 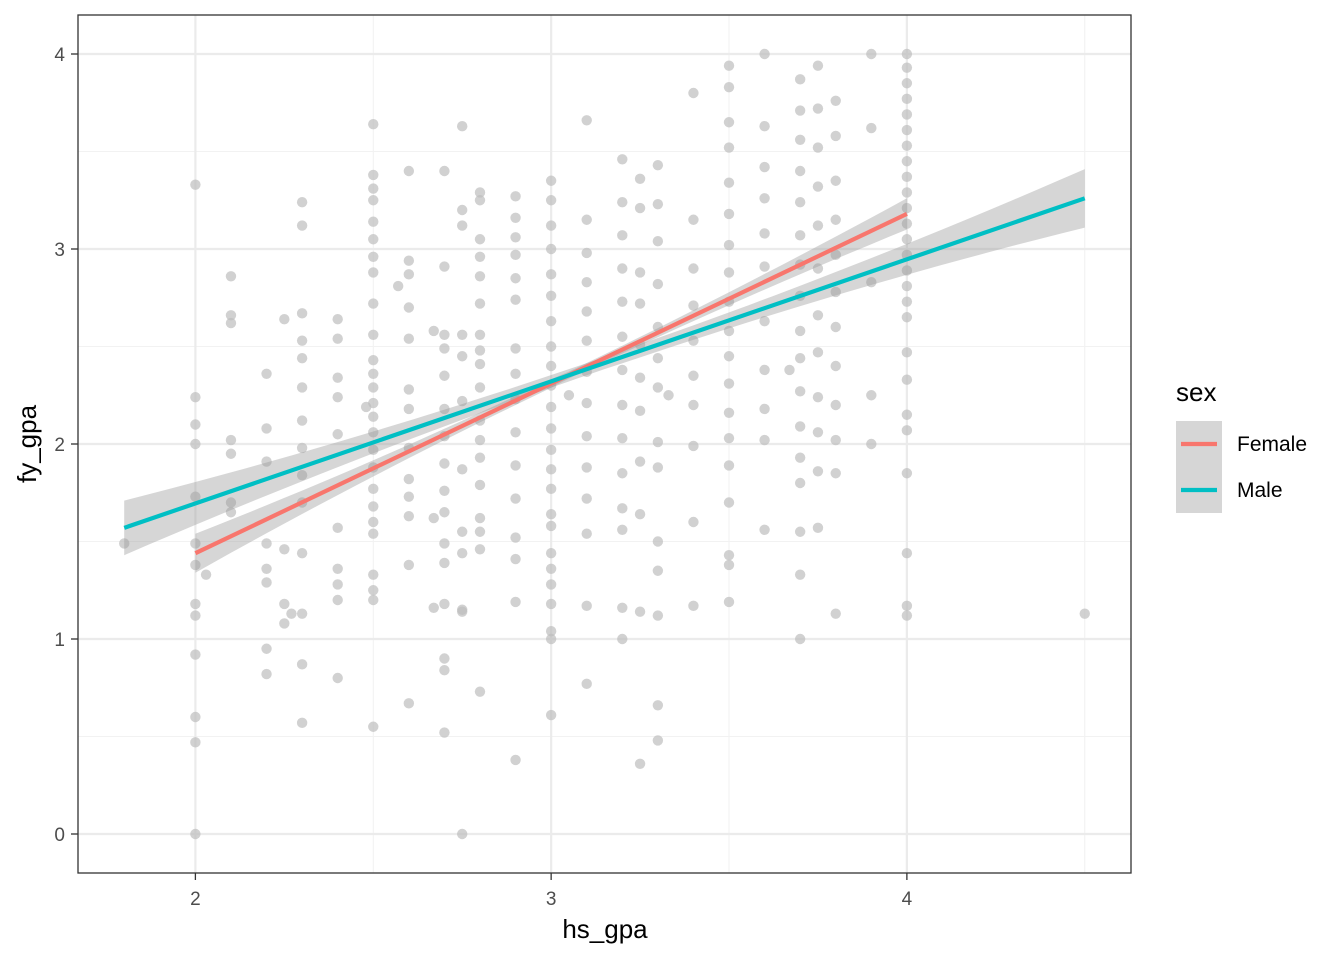 What do you see at coordinates (1241, 467) in the screenshot?
I see `legend-items: Female Male` at bounding box center [1241, 467].